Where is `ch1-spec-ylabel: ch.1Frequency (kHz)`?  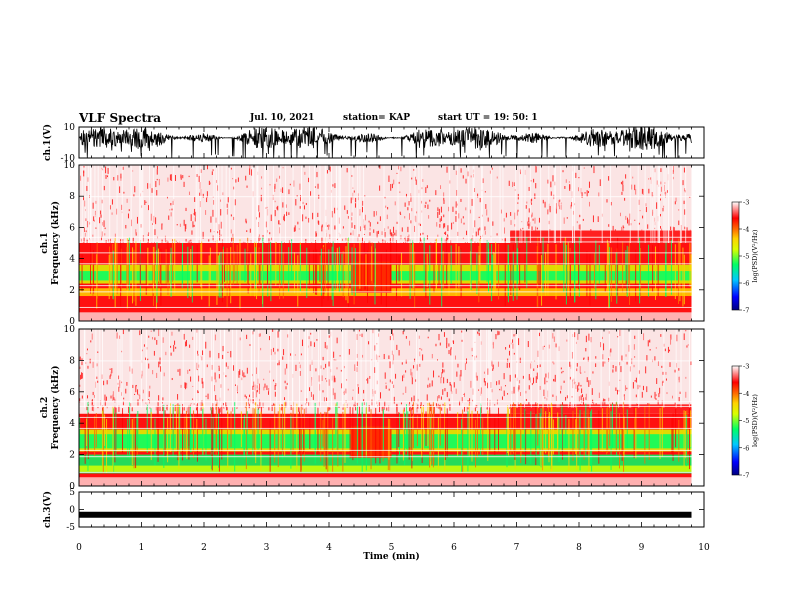
ch1-spec-ylabel: ch.1Frequency (kHz) is located at coordinates (50, 243).